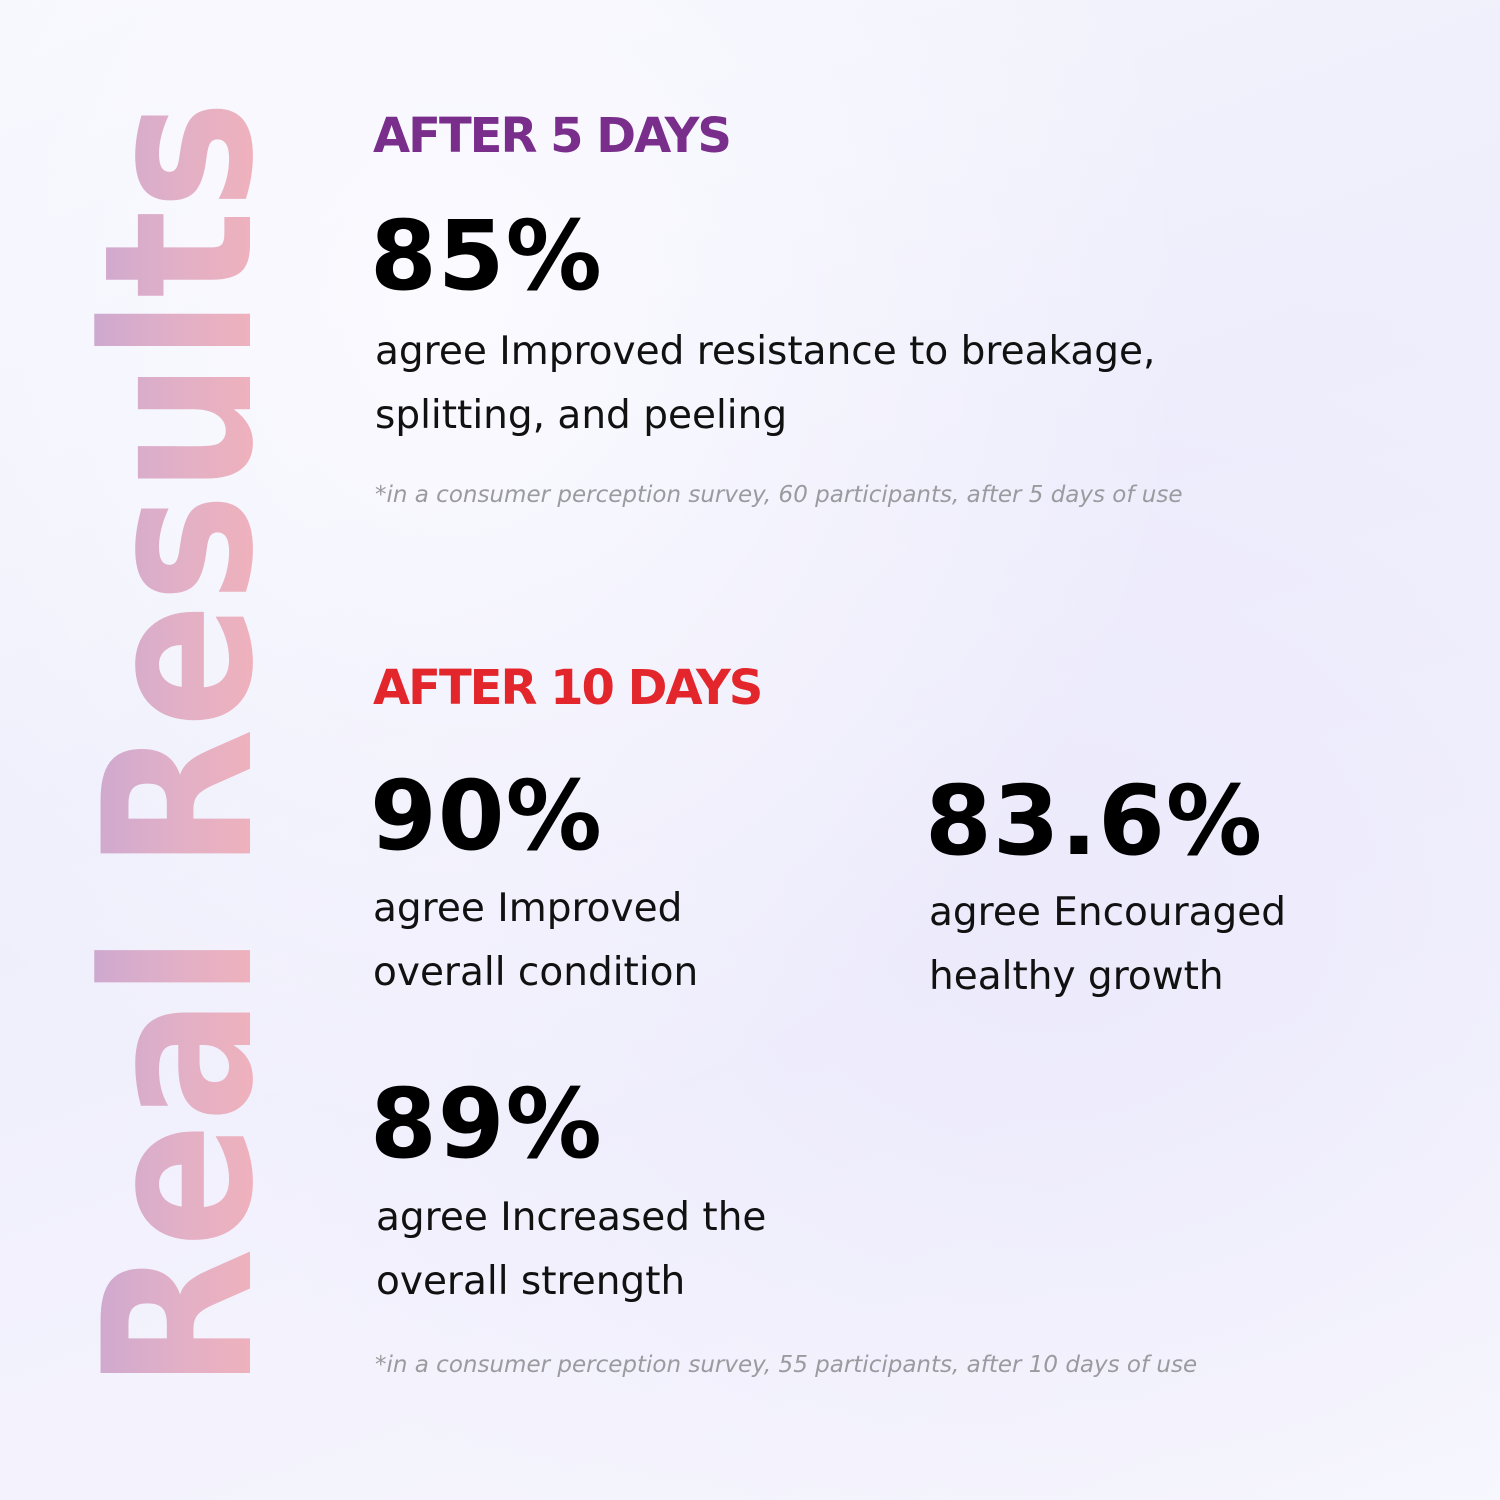 The width and height of the screenshot is (1500, 1500). Describe the element at coordinates (486, 256) in the screenshot. I see `stat-value: 85%` at that location.